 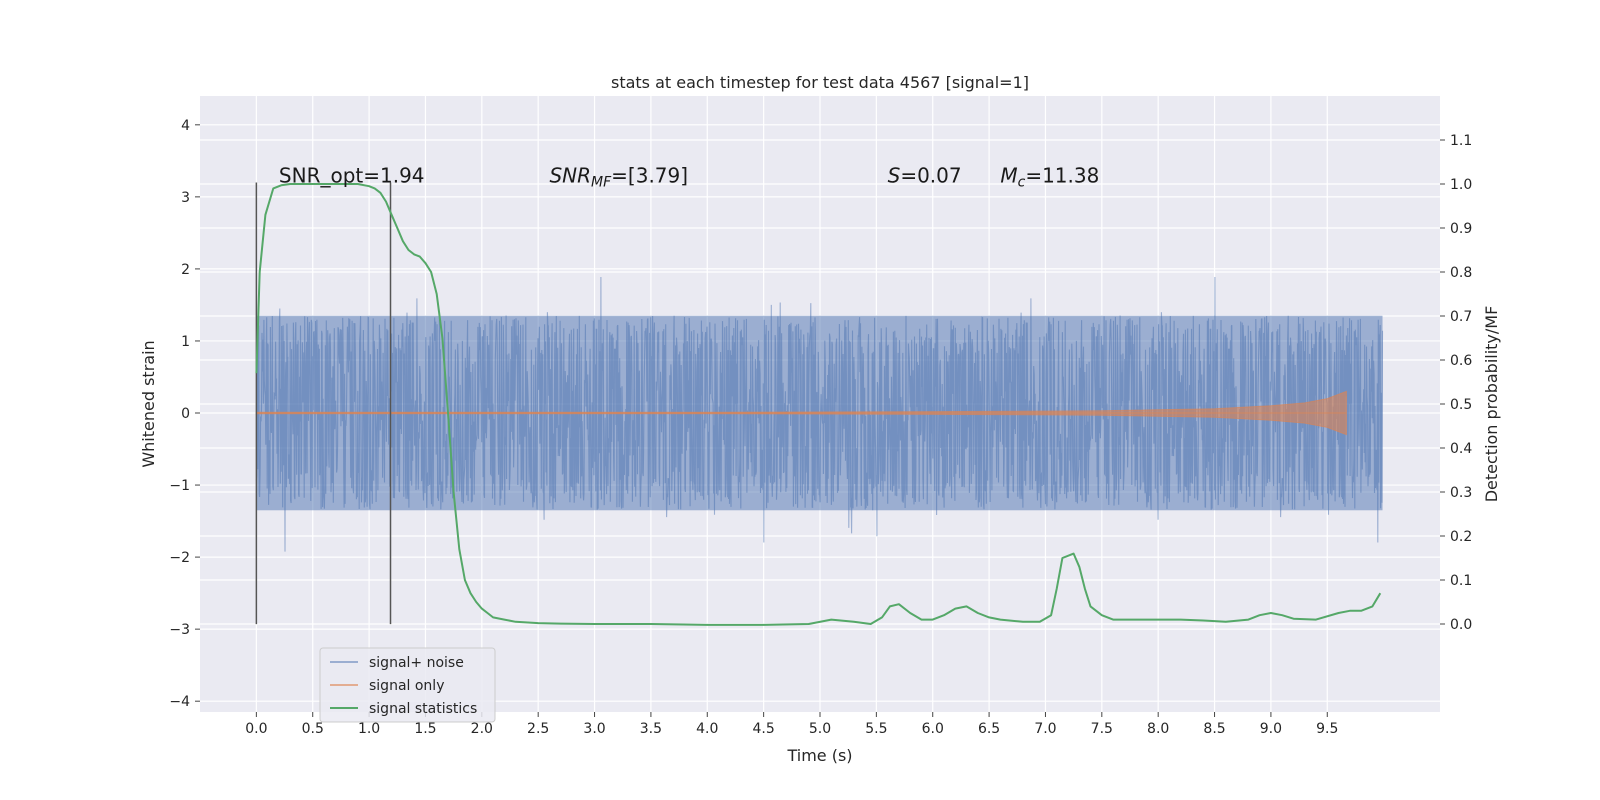 I want to click on x-tick-label: 5.5, so click(x=876, y=729).